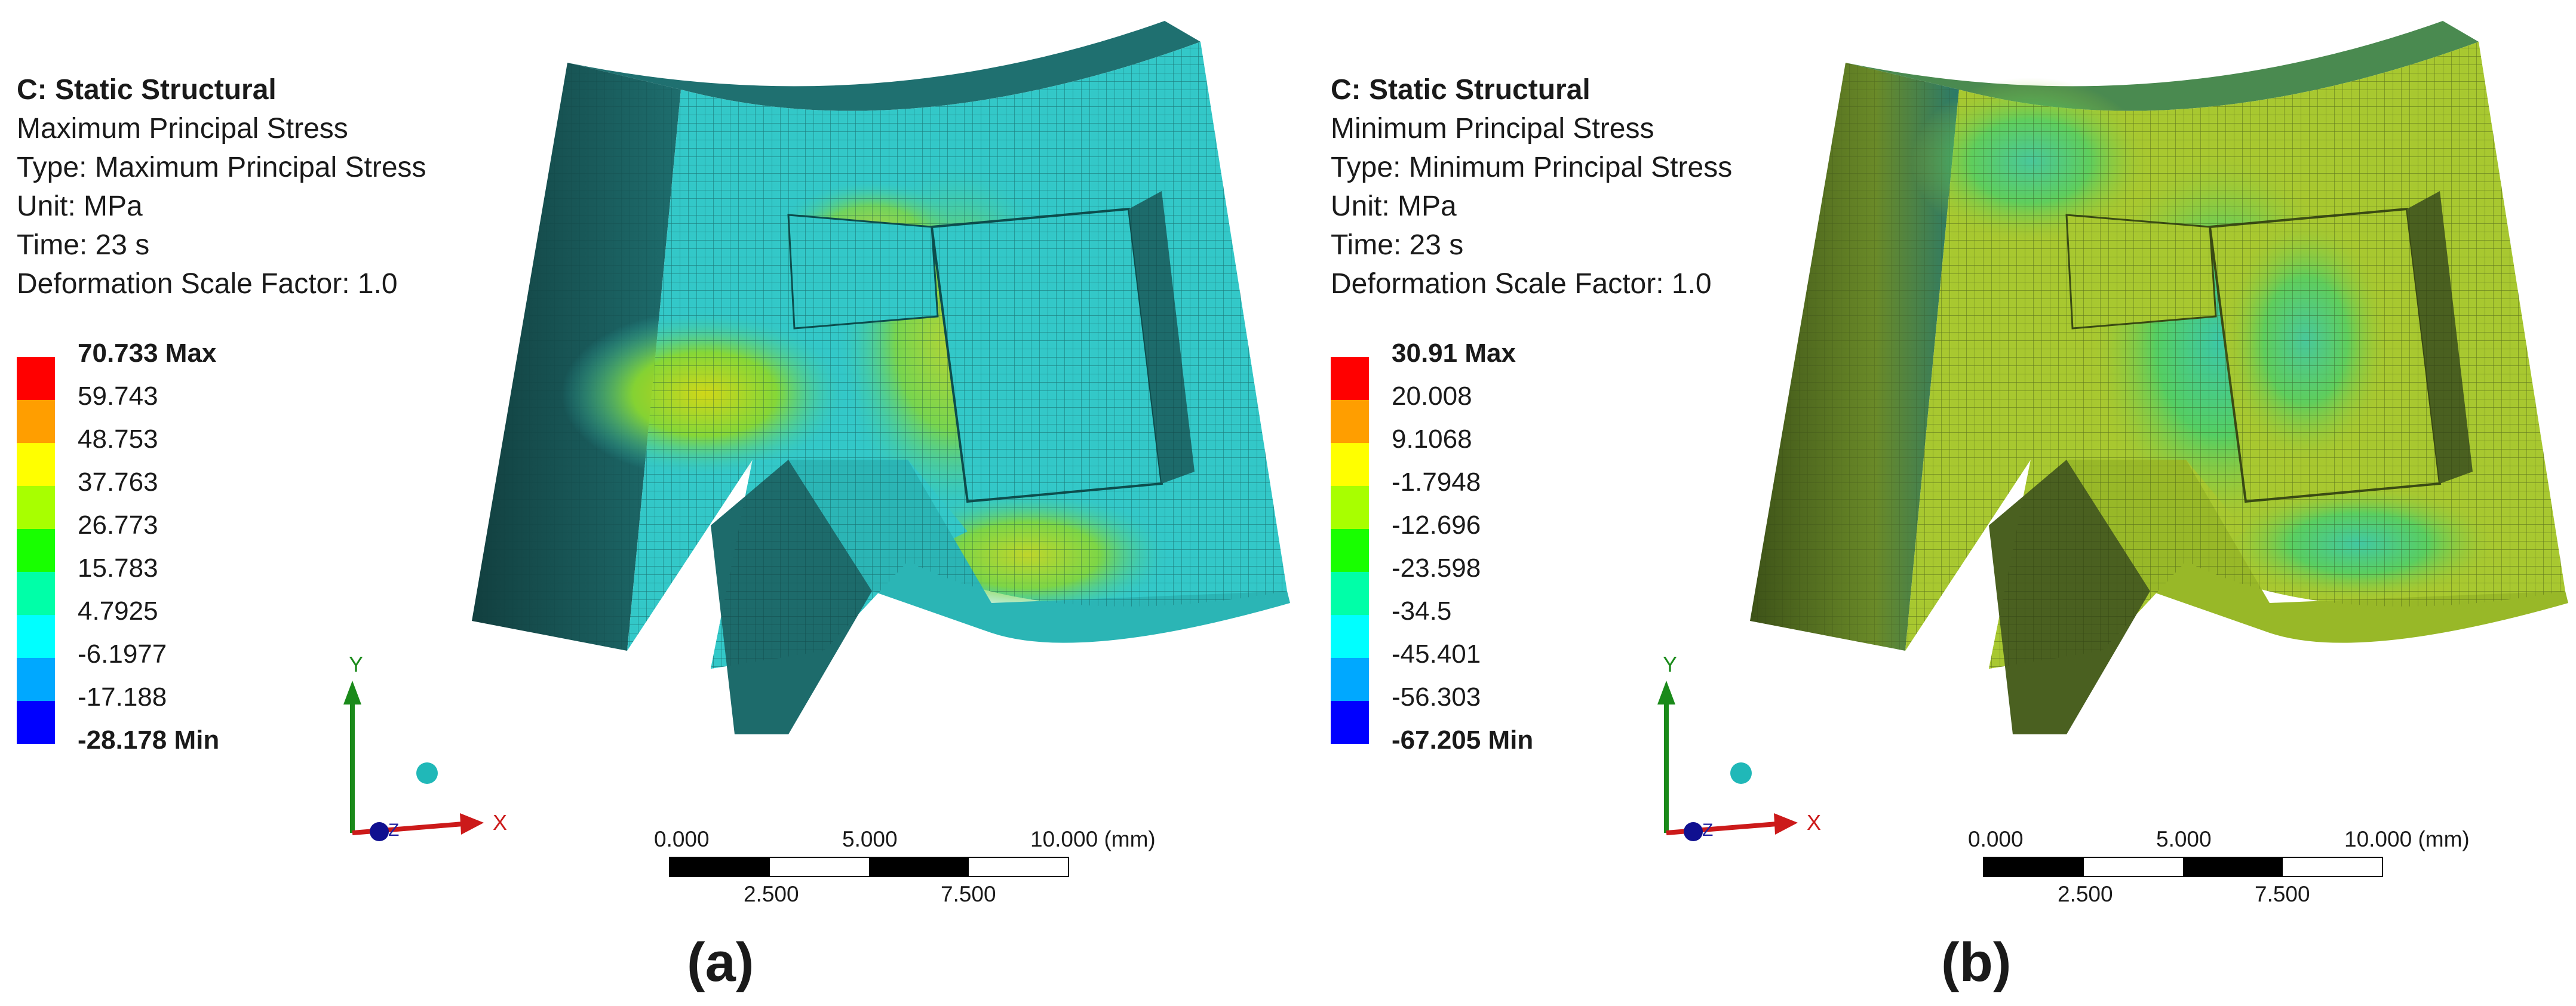  Describe the element at coordinates (118, 525) in the screenshot. I see `legend-label: 26.773` at that location.